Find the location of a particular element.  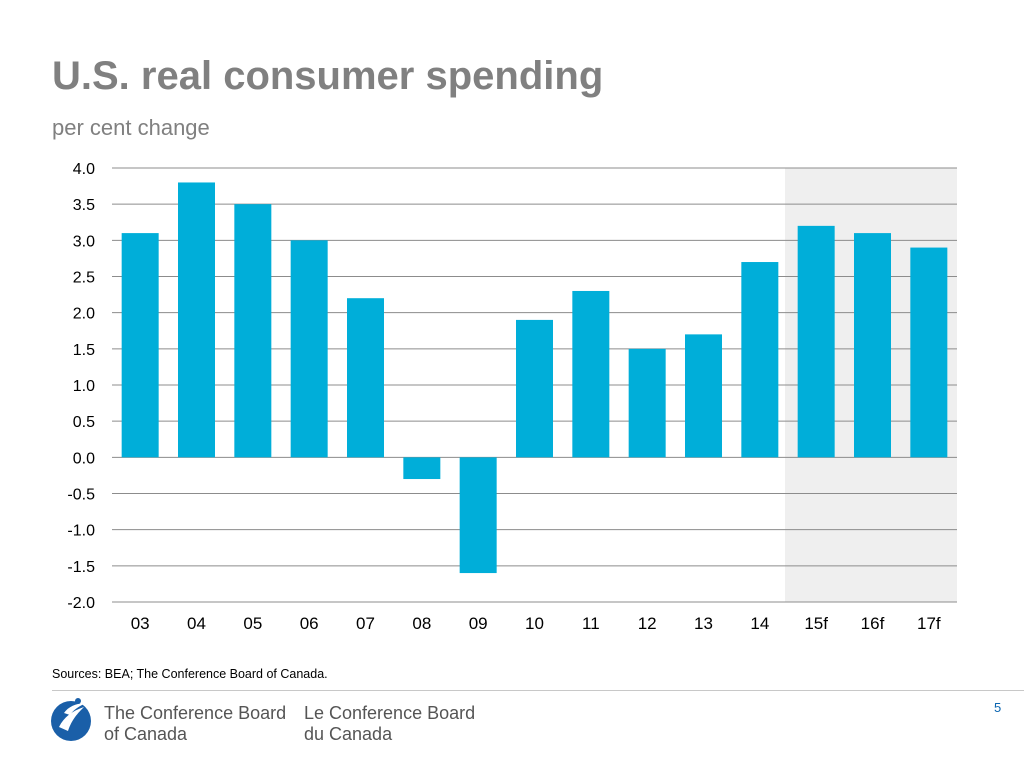

x-tick-label: 08 is located at coordinates (421, 623).